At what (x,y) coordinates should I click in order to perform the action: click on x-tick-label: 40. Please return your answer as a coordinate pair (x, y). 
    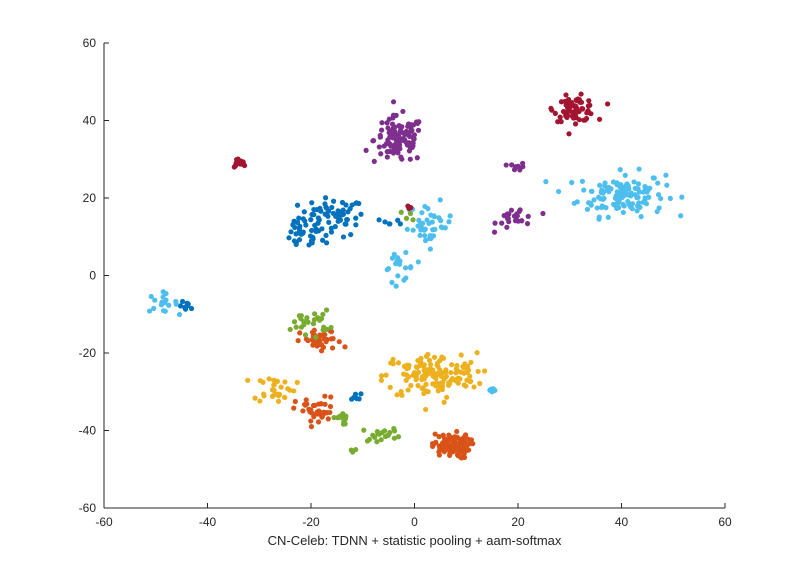
    Looking at the image, I should click on (622, 522).